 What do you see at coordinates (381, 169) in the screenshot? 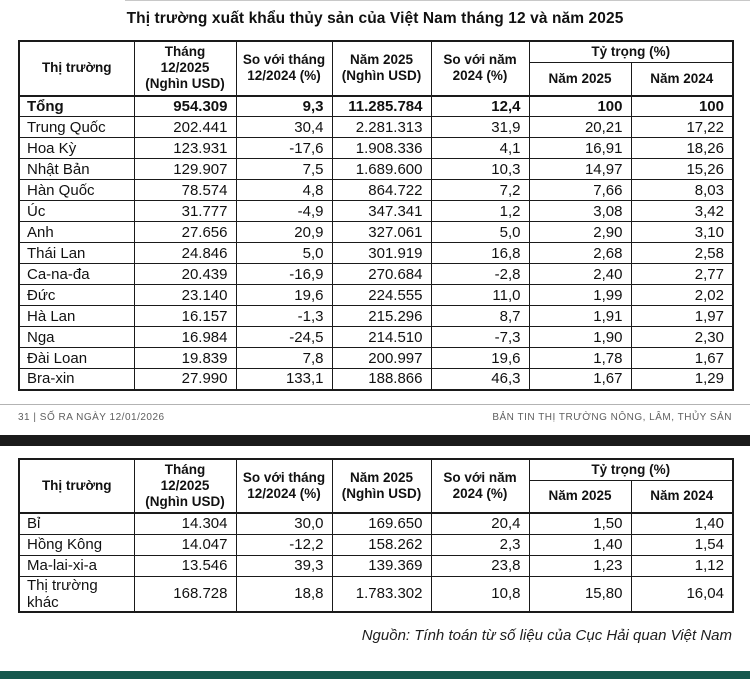
I see `cell-year: 1.689.600` at bounding box center [381, 169].